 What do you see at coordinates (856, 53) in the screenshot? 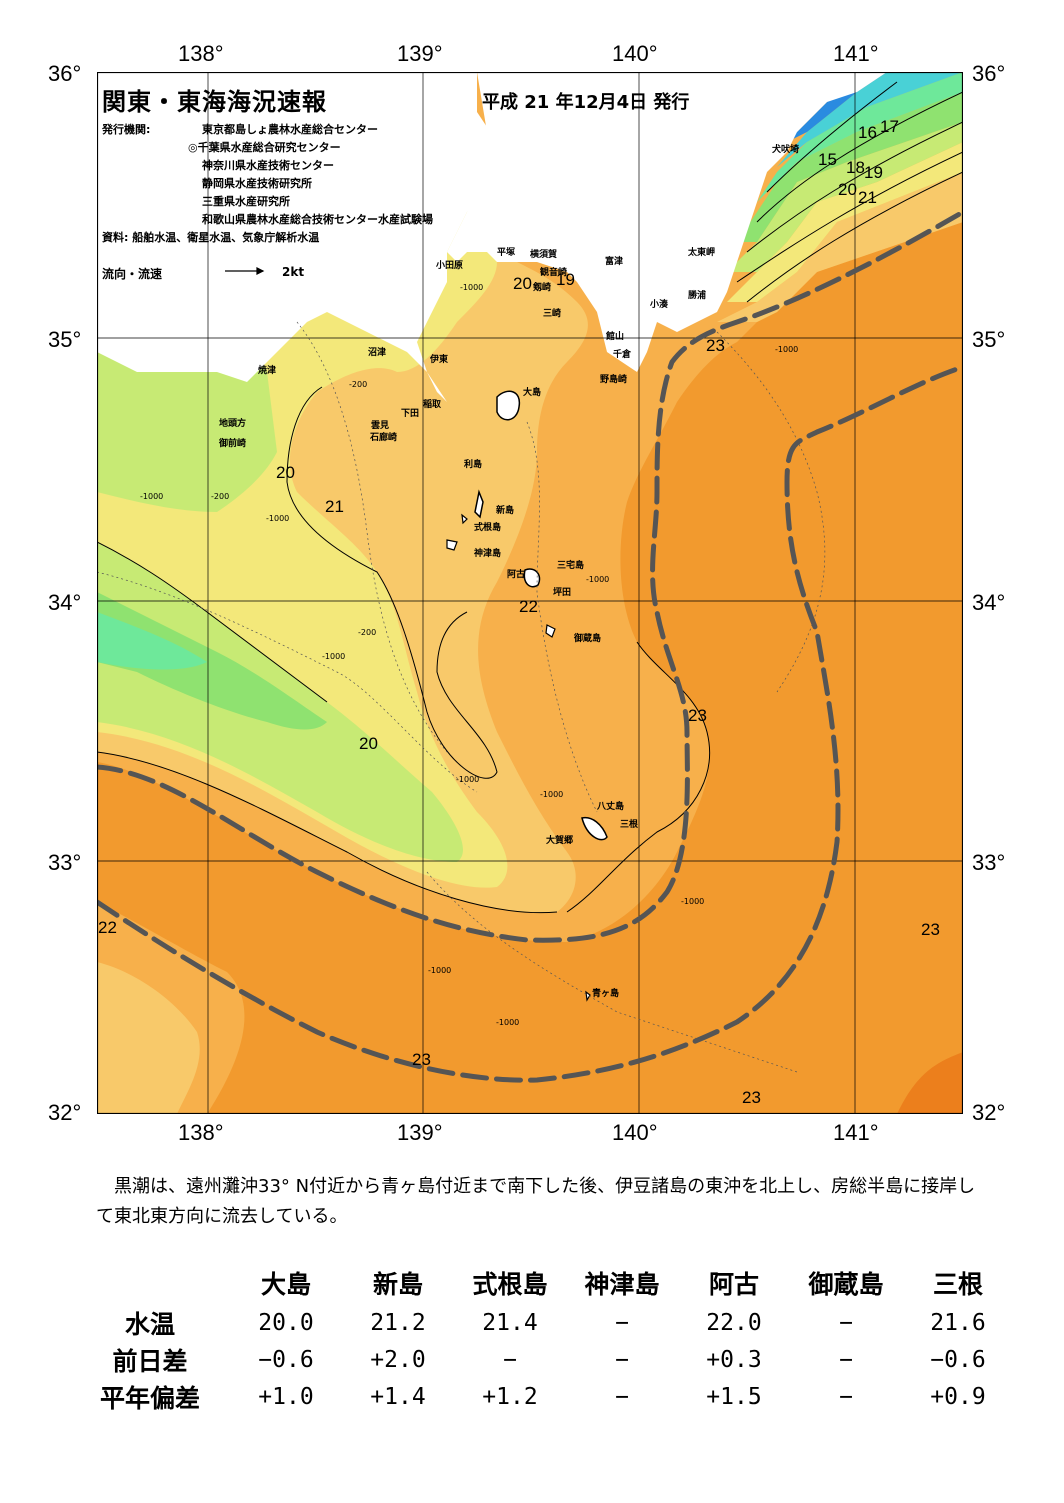
I see `lon-label-141-top: 141°` at bounding box center [856, 53].